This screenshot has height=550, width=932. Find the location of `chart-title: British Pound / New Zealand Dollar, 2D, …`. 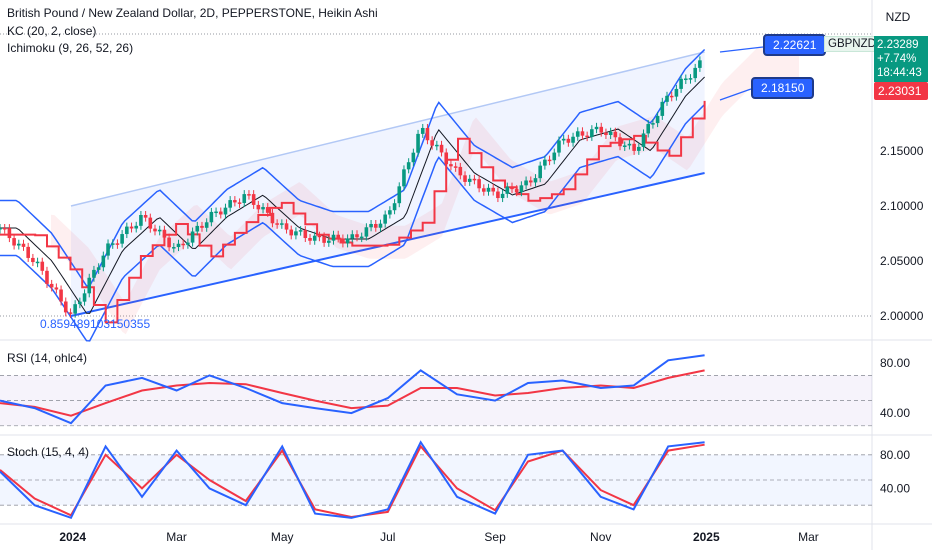

chart-title: British Pound / New Zealand Dollar, 2D, … is located at coordinates (192, 13).